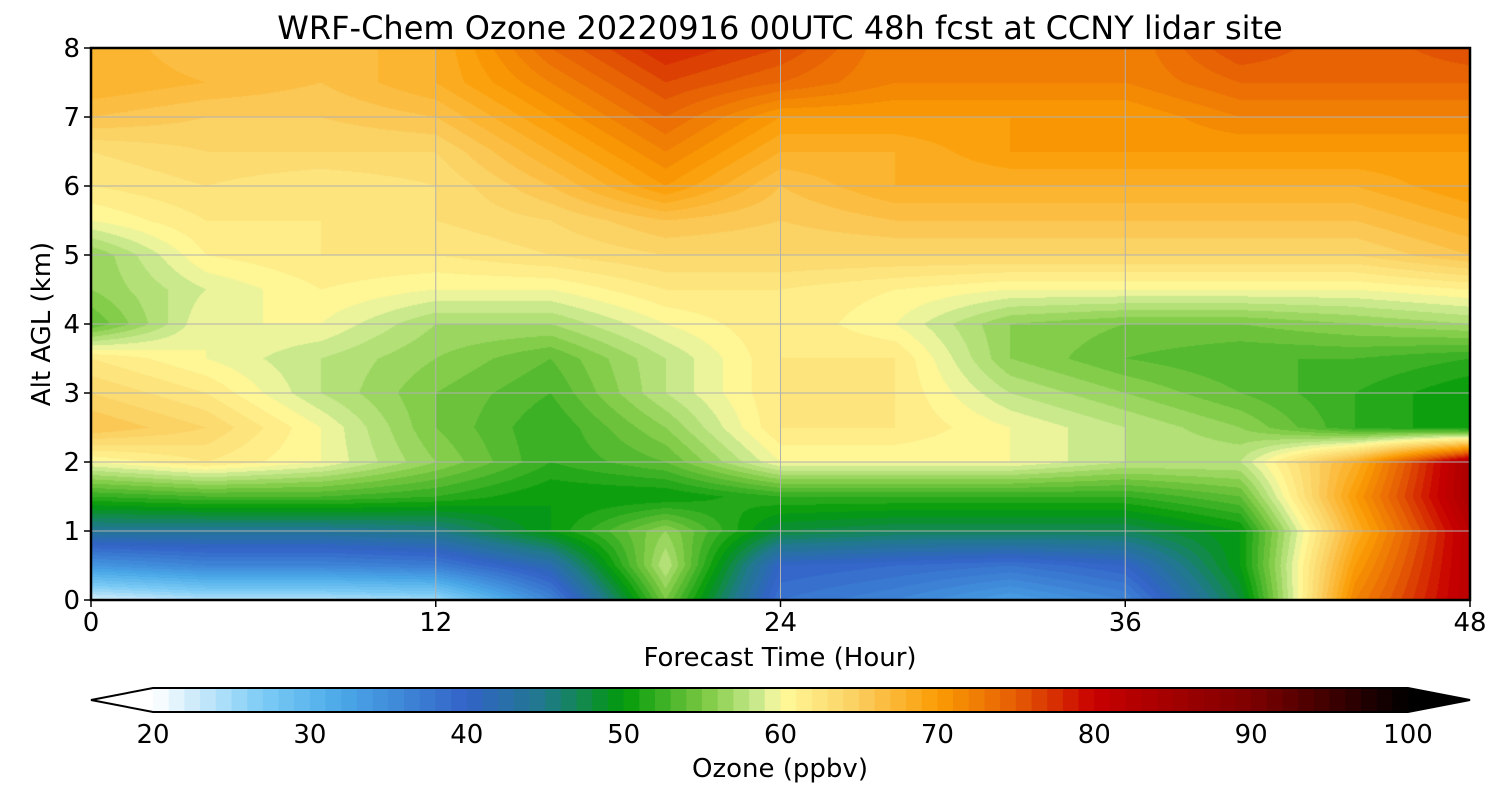 This screenshot has width=1500, height=800. Describe the element at coordinates (91, 623) in the screenshot. I see `x-tick-label: 0` at that location.